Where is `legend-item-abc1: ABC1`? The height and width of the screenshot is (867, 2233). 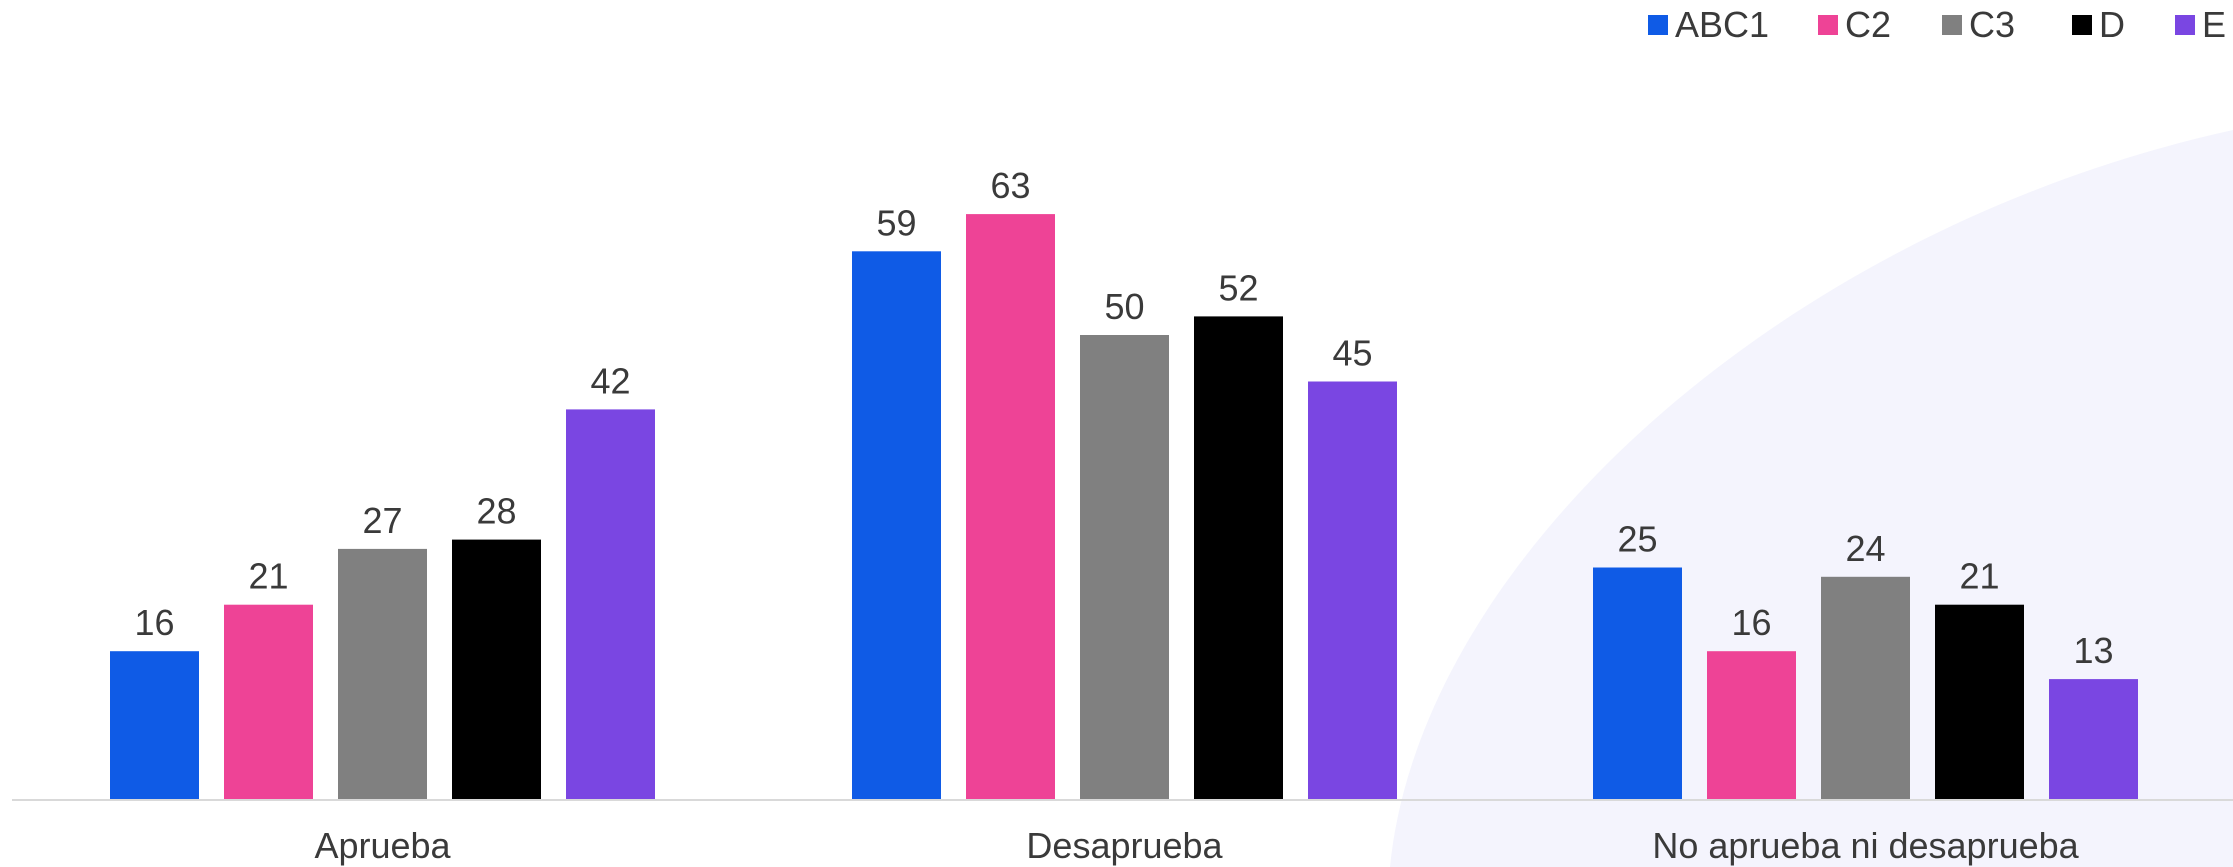 legend-item-abc1: ABC1 is located at coordinates (1708, 24).